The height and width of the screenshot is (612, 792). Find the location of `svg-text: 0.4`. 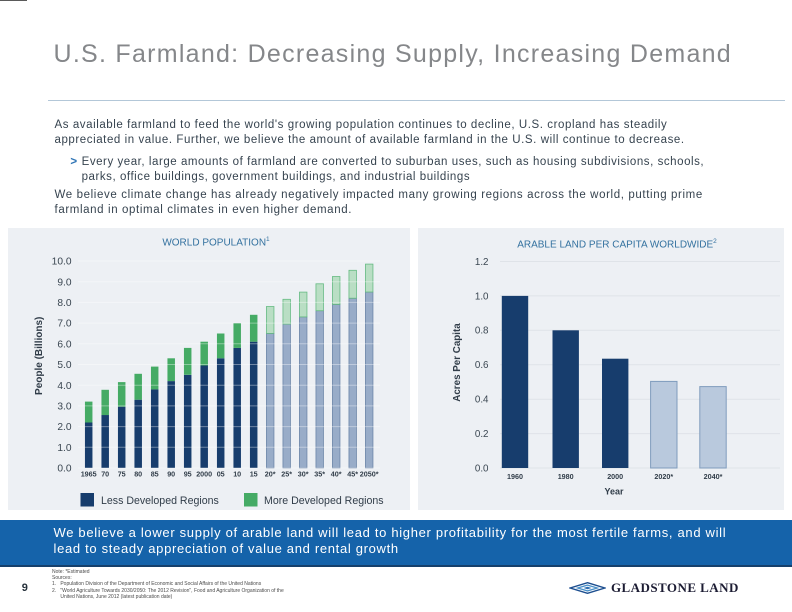

svg-text: 0.4 is located at coordinates (482, 400).